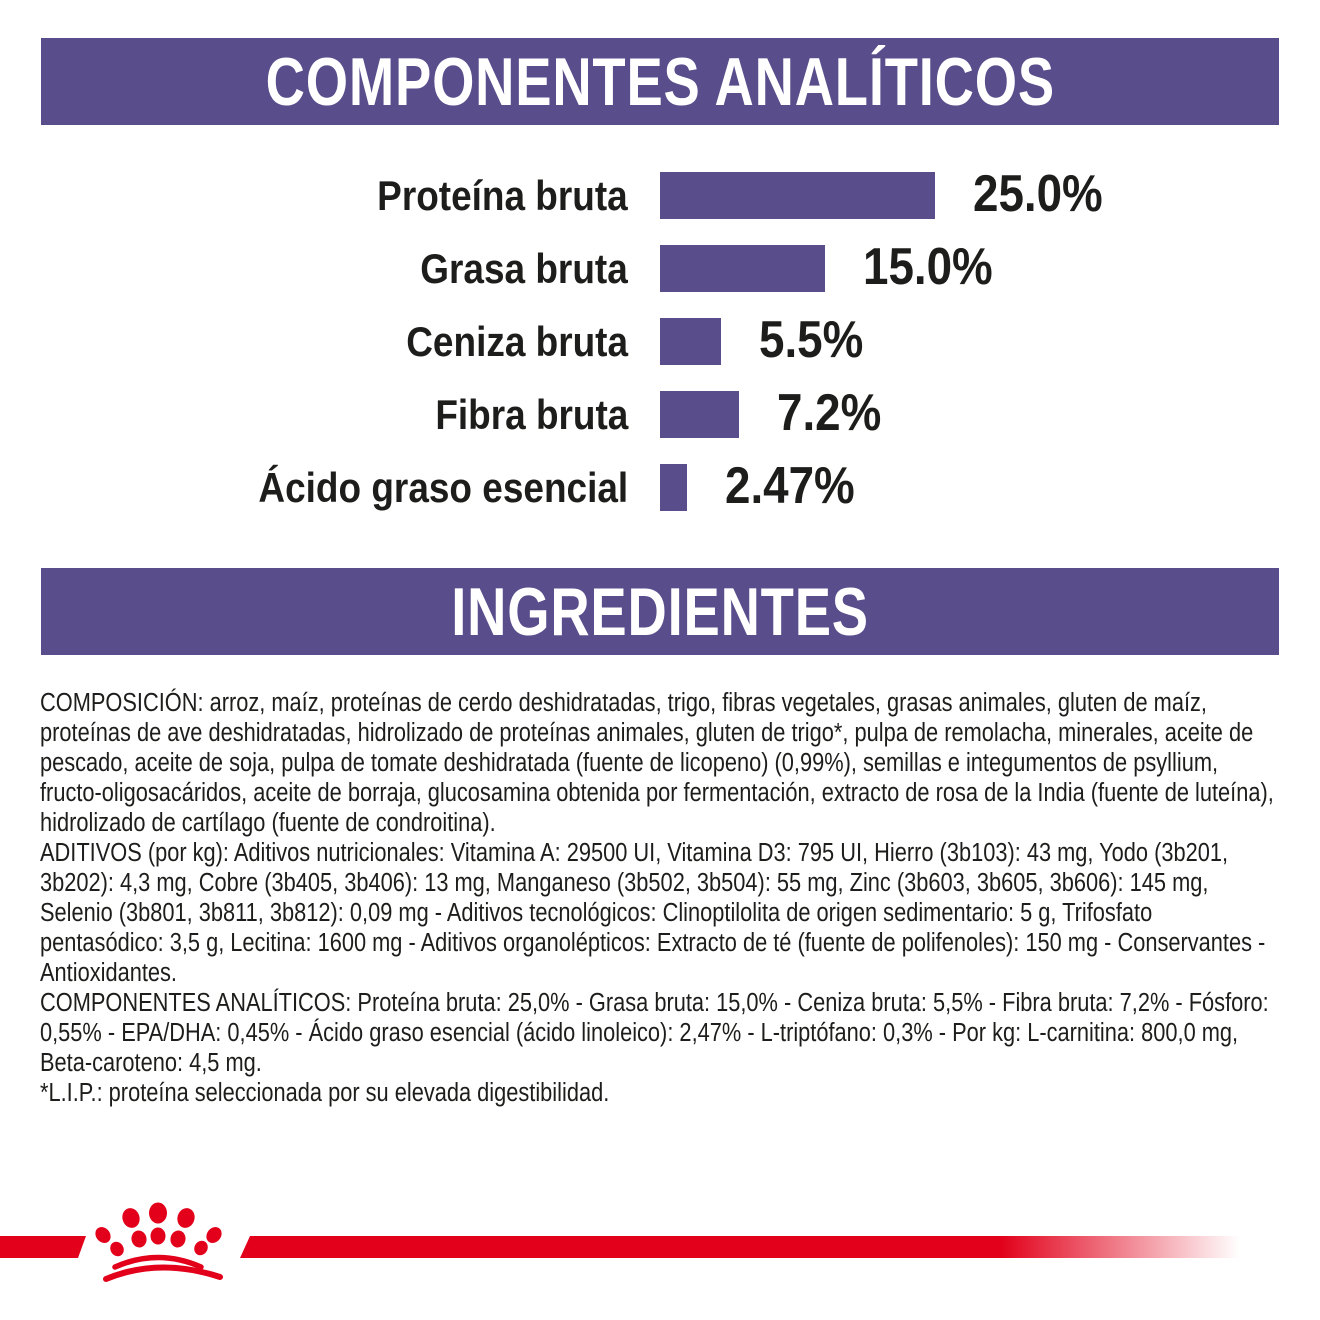 The width and height of the screenshot is (1320, 1320). What do you see at coordinates (159, 1242) in the screenshot?
I see `royal-canin-crown-icon` at bounding box center [159, 1242].